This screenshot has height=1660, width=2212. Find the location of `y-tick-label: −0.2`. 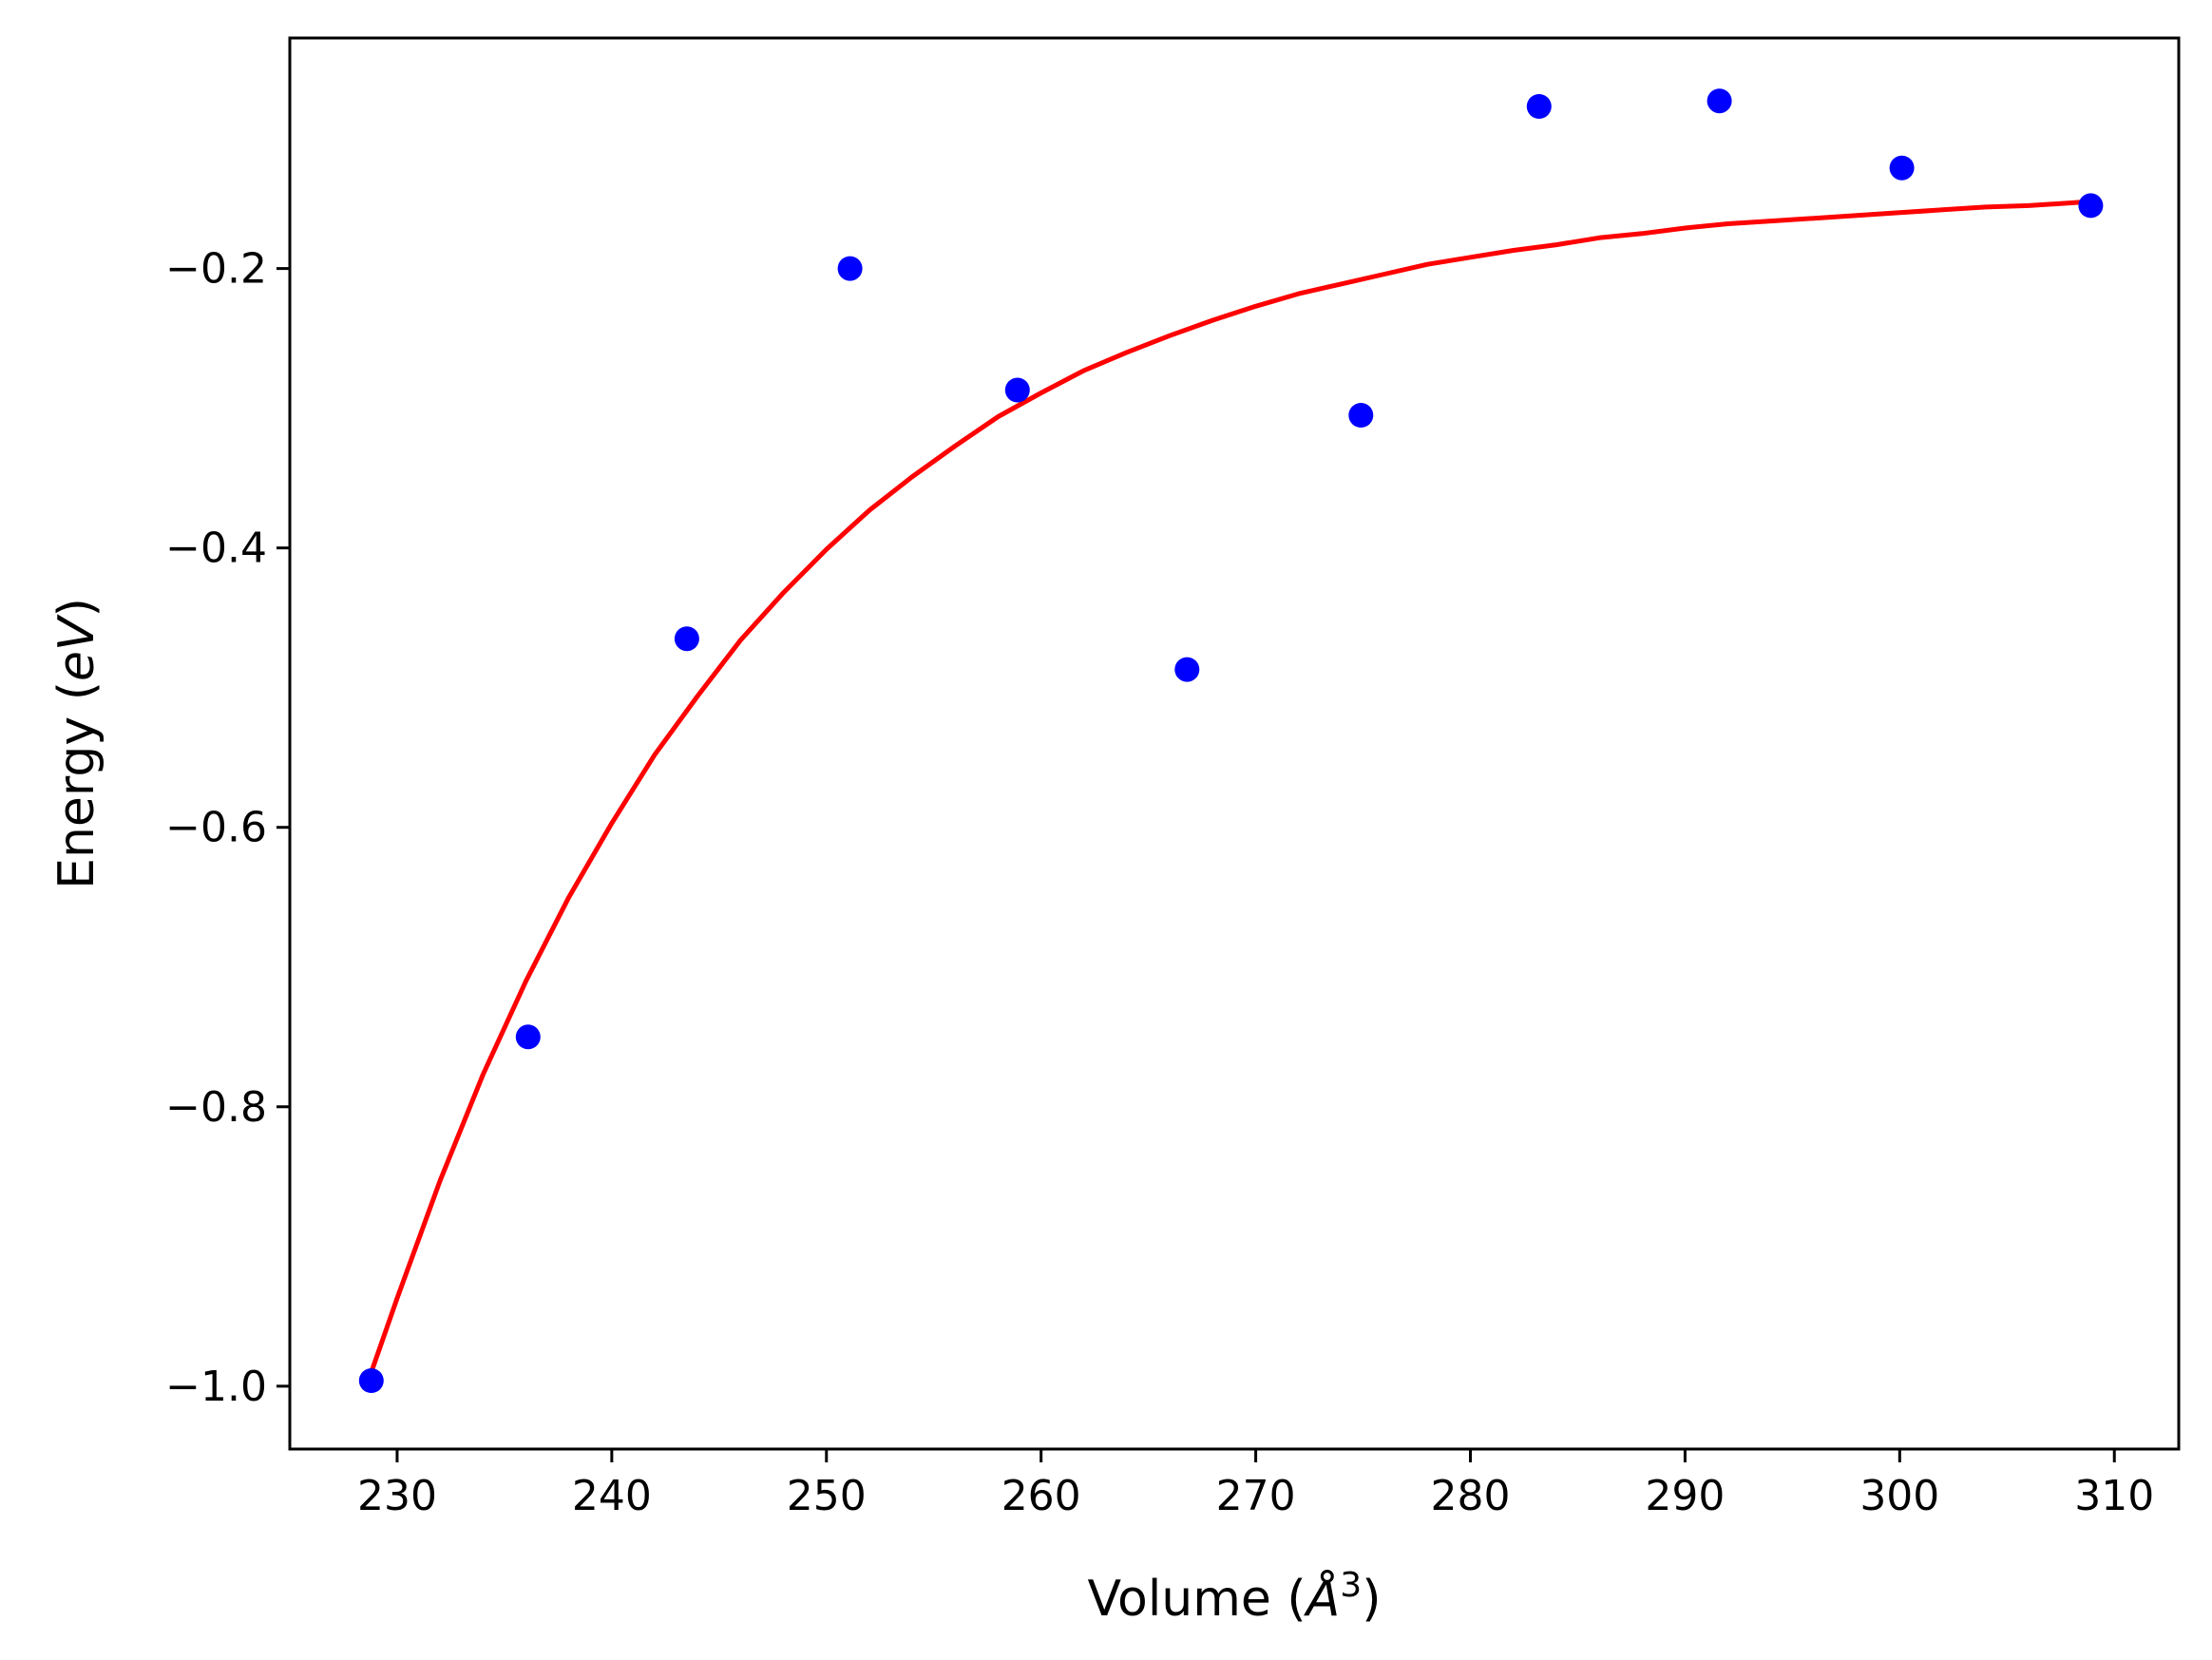

y-tick-label: −0.2 is located at coordinates (216, 269).